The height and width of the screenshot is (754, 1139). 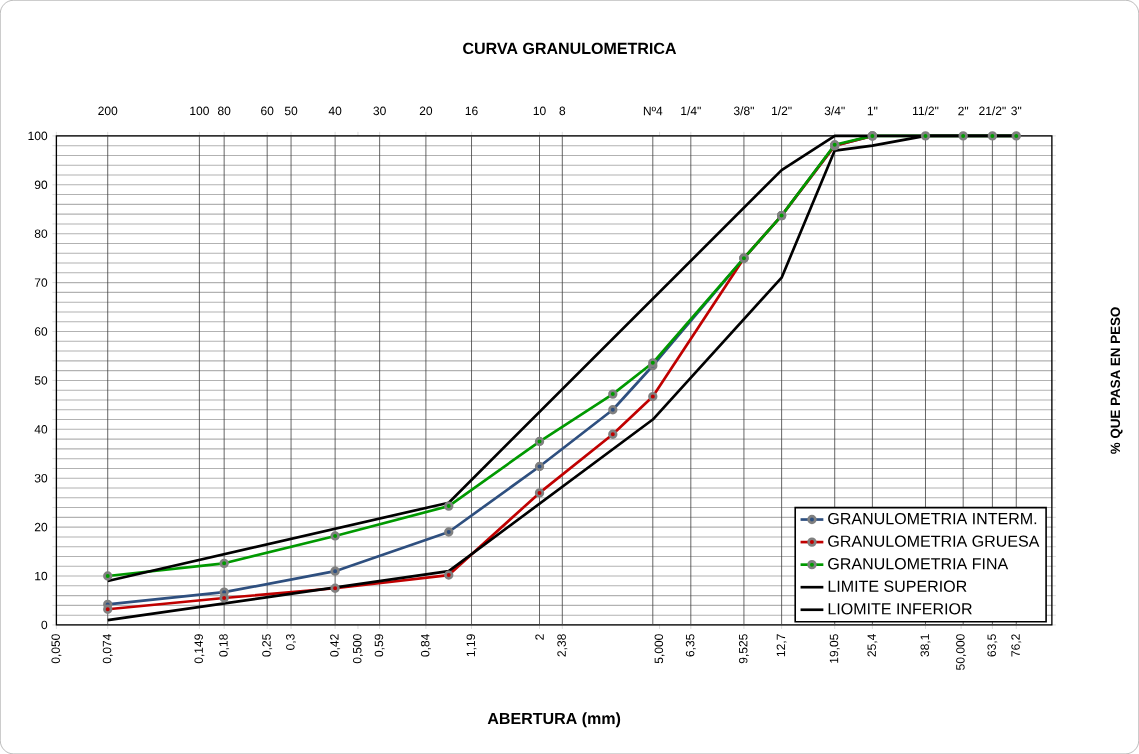 What do you see at coordinates (224, 645) in the screenshot?
I see `x-tick-label: 0,18` at bounding box center [224, 645].